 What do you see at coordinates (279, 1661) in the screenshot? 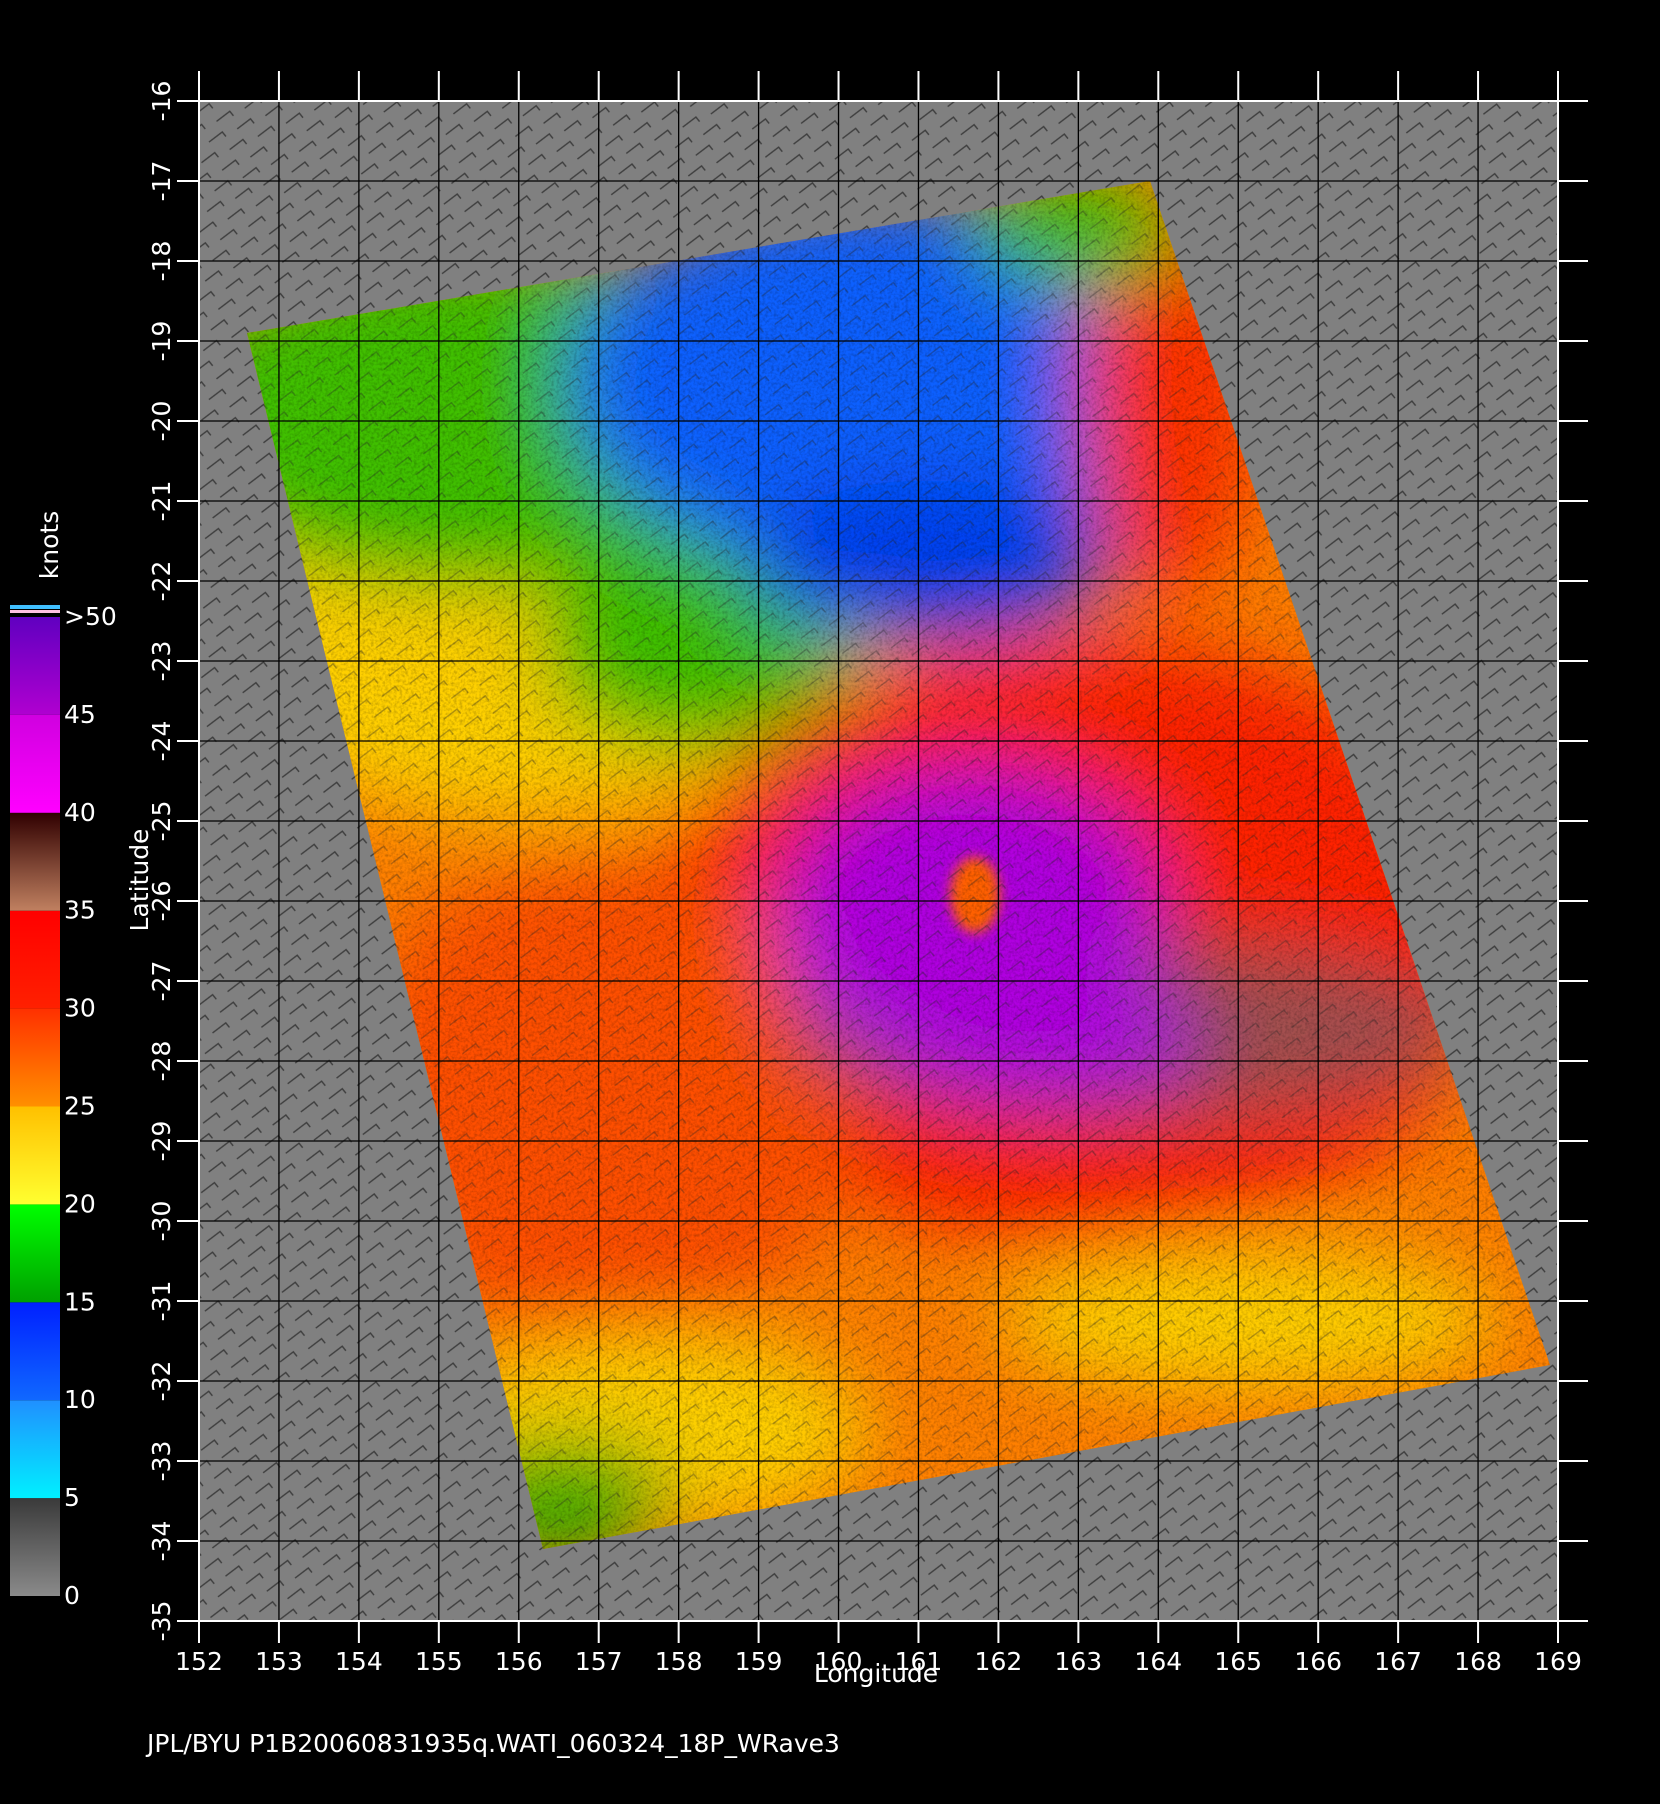
I see `x-tick-label: 153` at bounding box center [279, 1661].